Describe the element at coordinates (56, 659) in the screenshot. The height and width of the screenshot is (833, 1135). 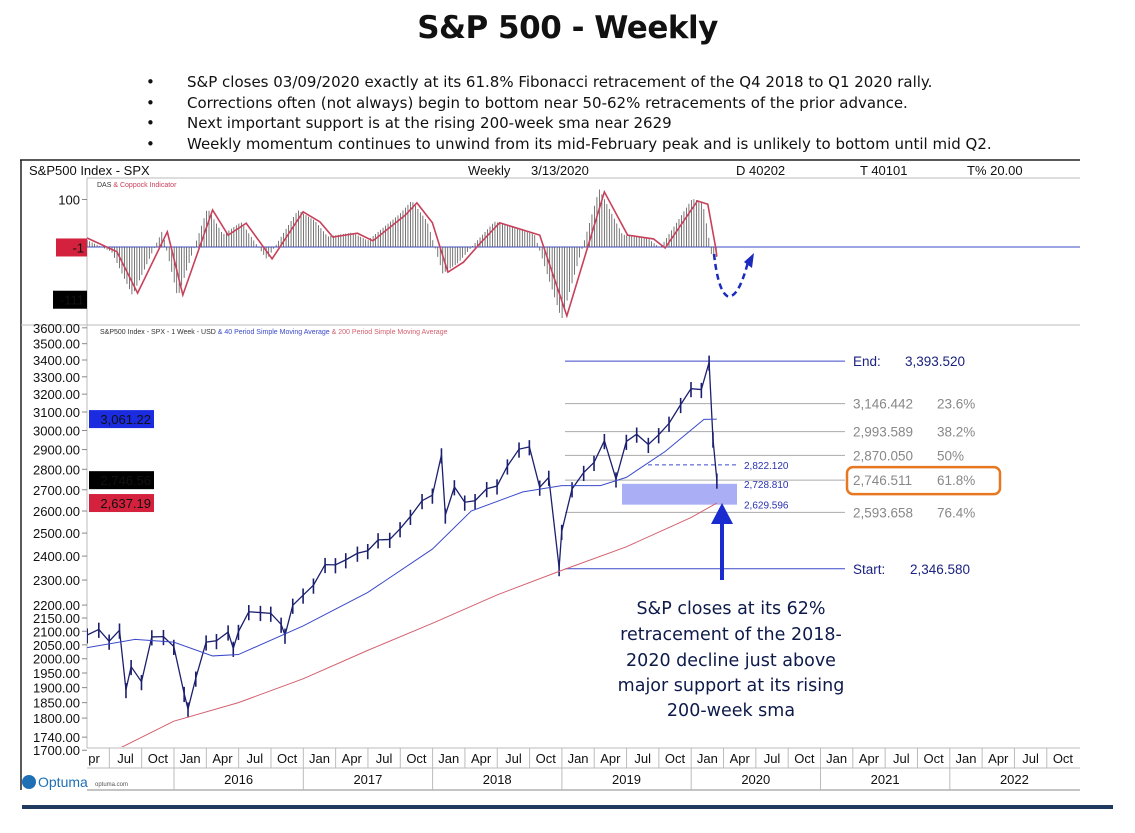
I see `y-tick-label: 2000.00` at that location.